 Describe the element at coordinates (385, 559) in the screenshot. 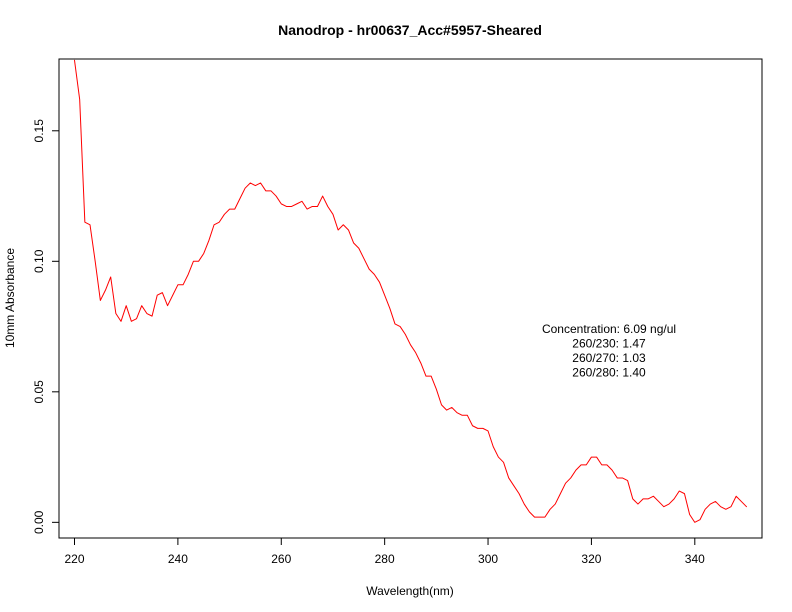

I see `x-tick-label: 280` at that location.